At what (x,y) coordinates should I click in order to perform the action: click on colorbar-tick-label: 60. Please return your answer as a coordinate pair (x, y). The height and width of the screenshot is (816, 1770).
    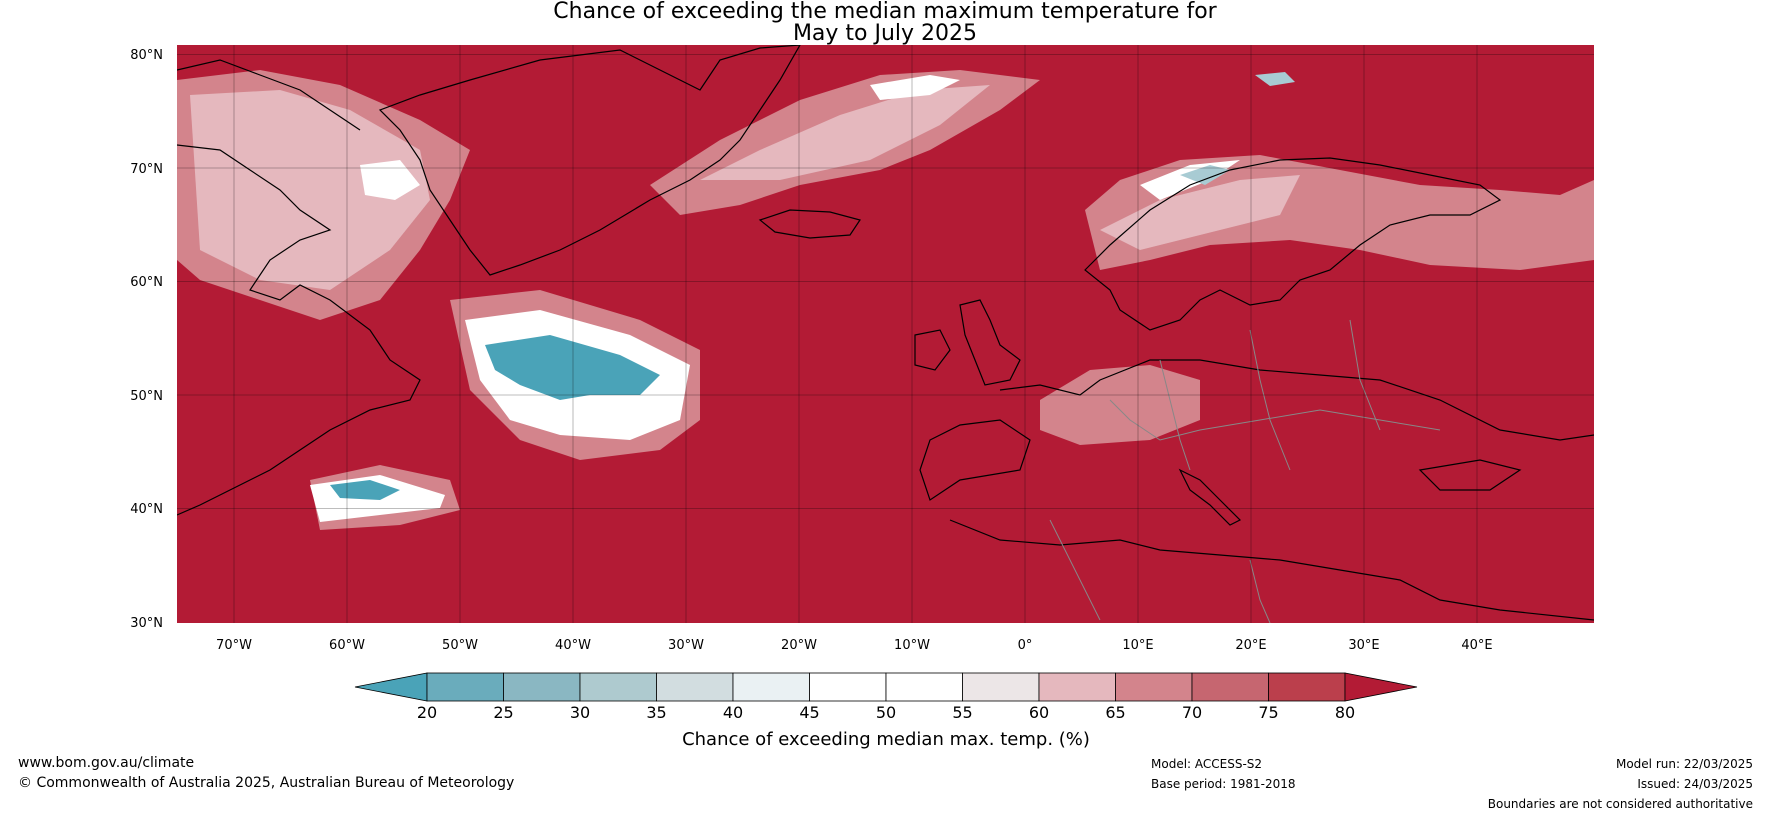
    Looking at the image, I should click on (1039, 712).